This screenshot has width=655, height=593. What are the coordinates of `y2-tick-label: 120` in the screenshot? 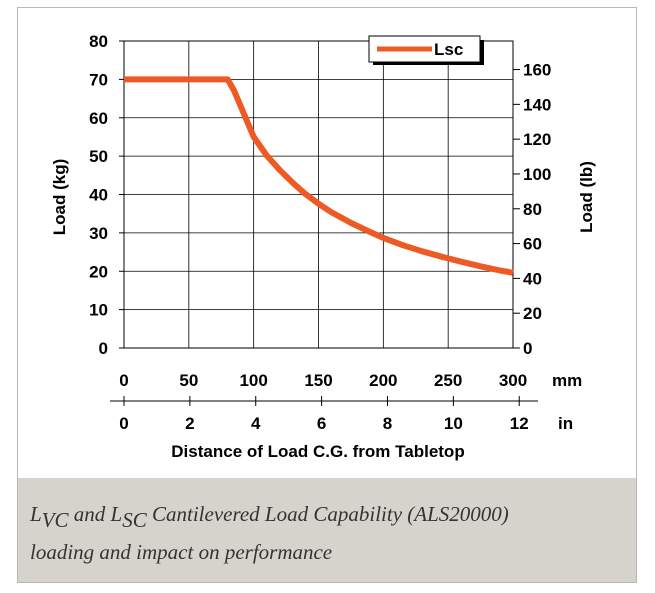 It's located at (537, 139).